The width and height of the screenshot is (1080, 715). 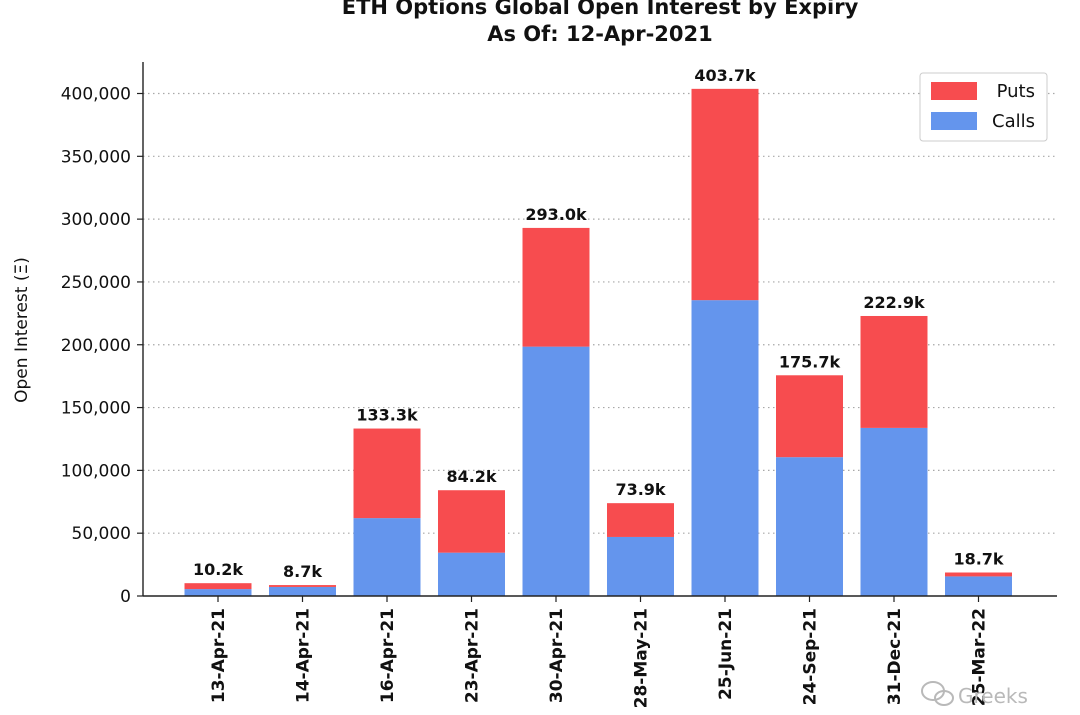 I want to click on bar-total-label: 403.7k, so click(x=725, y=75).